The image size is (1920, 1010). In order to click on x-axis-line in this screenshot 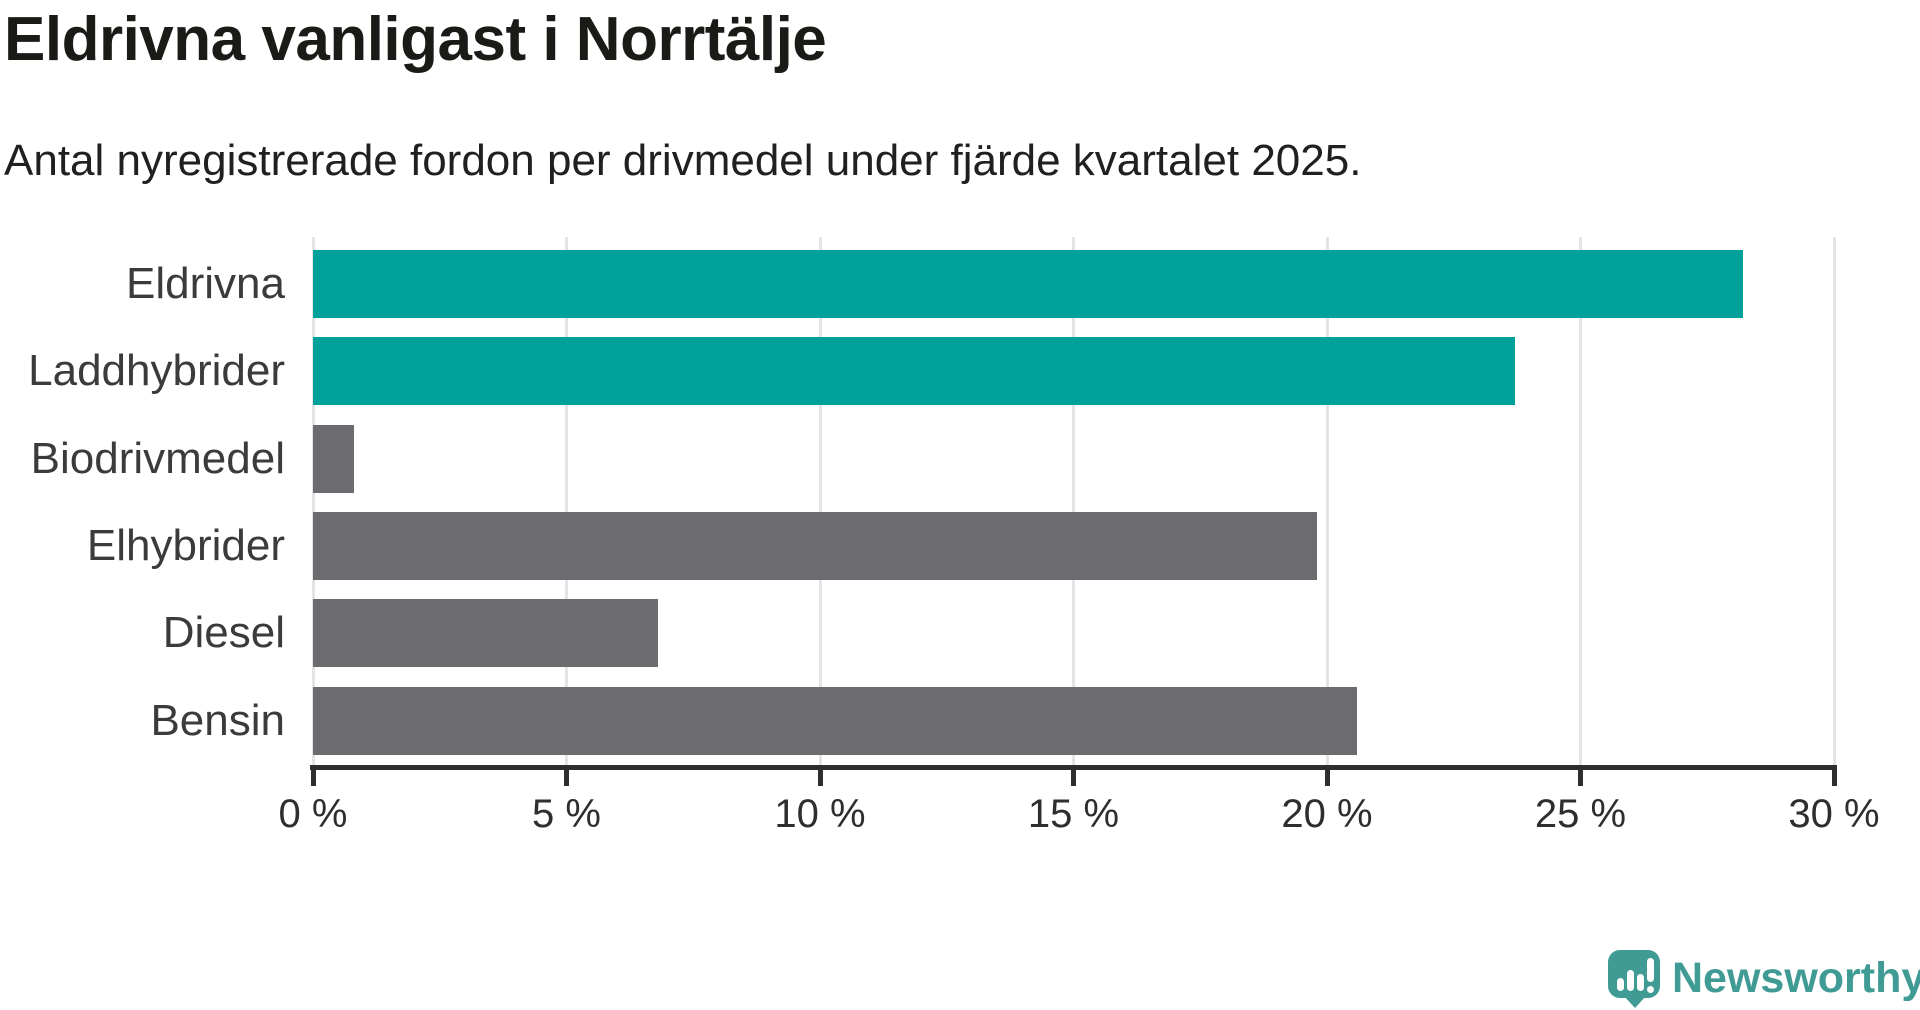, I will do `click(1073, 767)`.